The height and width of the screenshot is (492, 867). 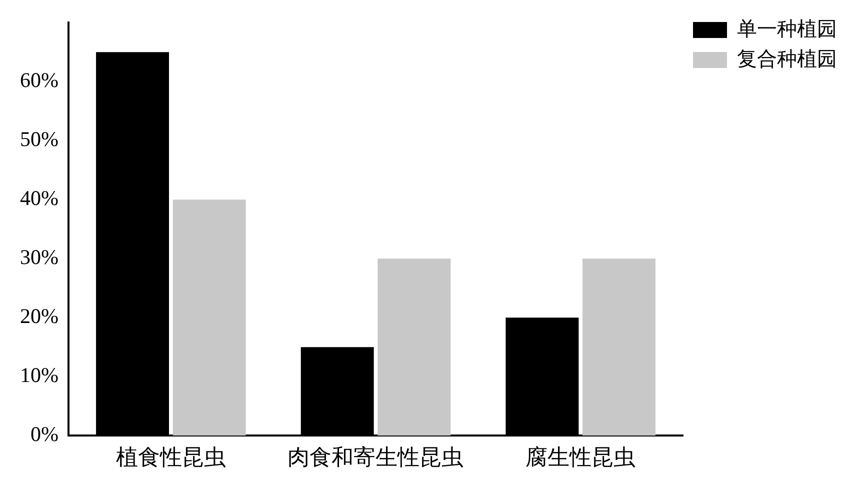 What do you see at coordinates (39, 316) in the screenshot?
I see `y-tick-label: 20%` at bounding box center [39, 316].